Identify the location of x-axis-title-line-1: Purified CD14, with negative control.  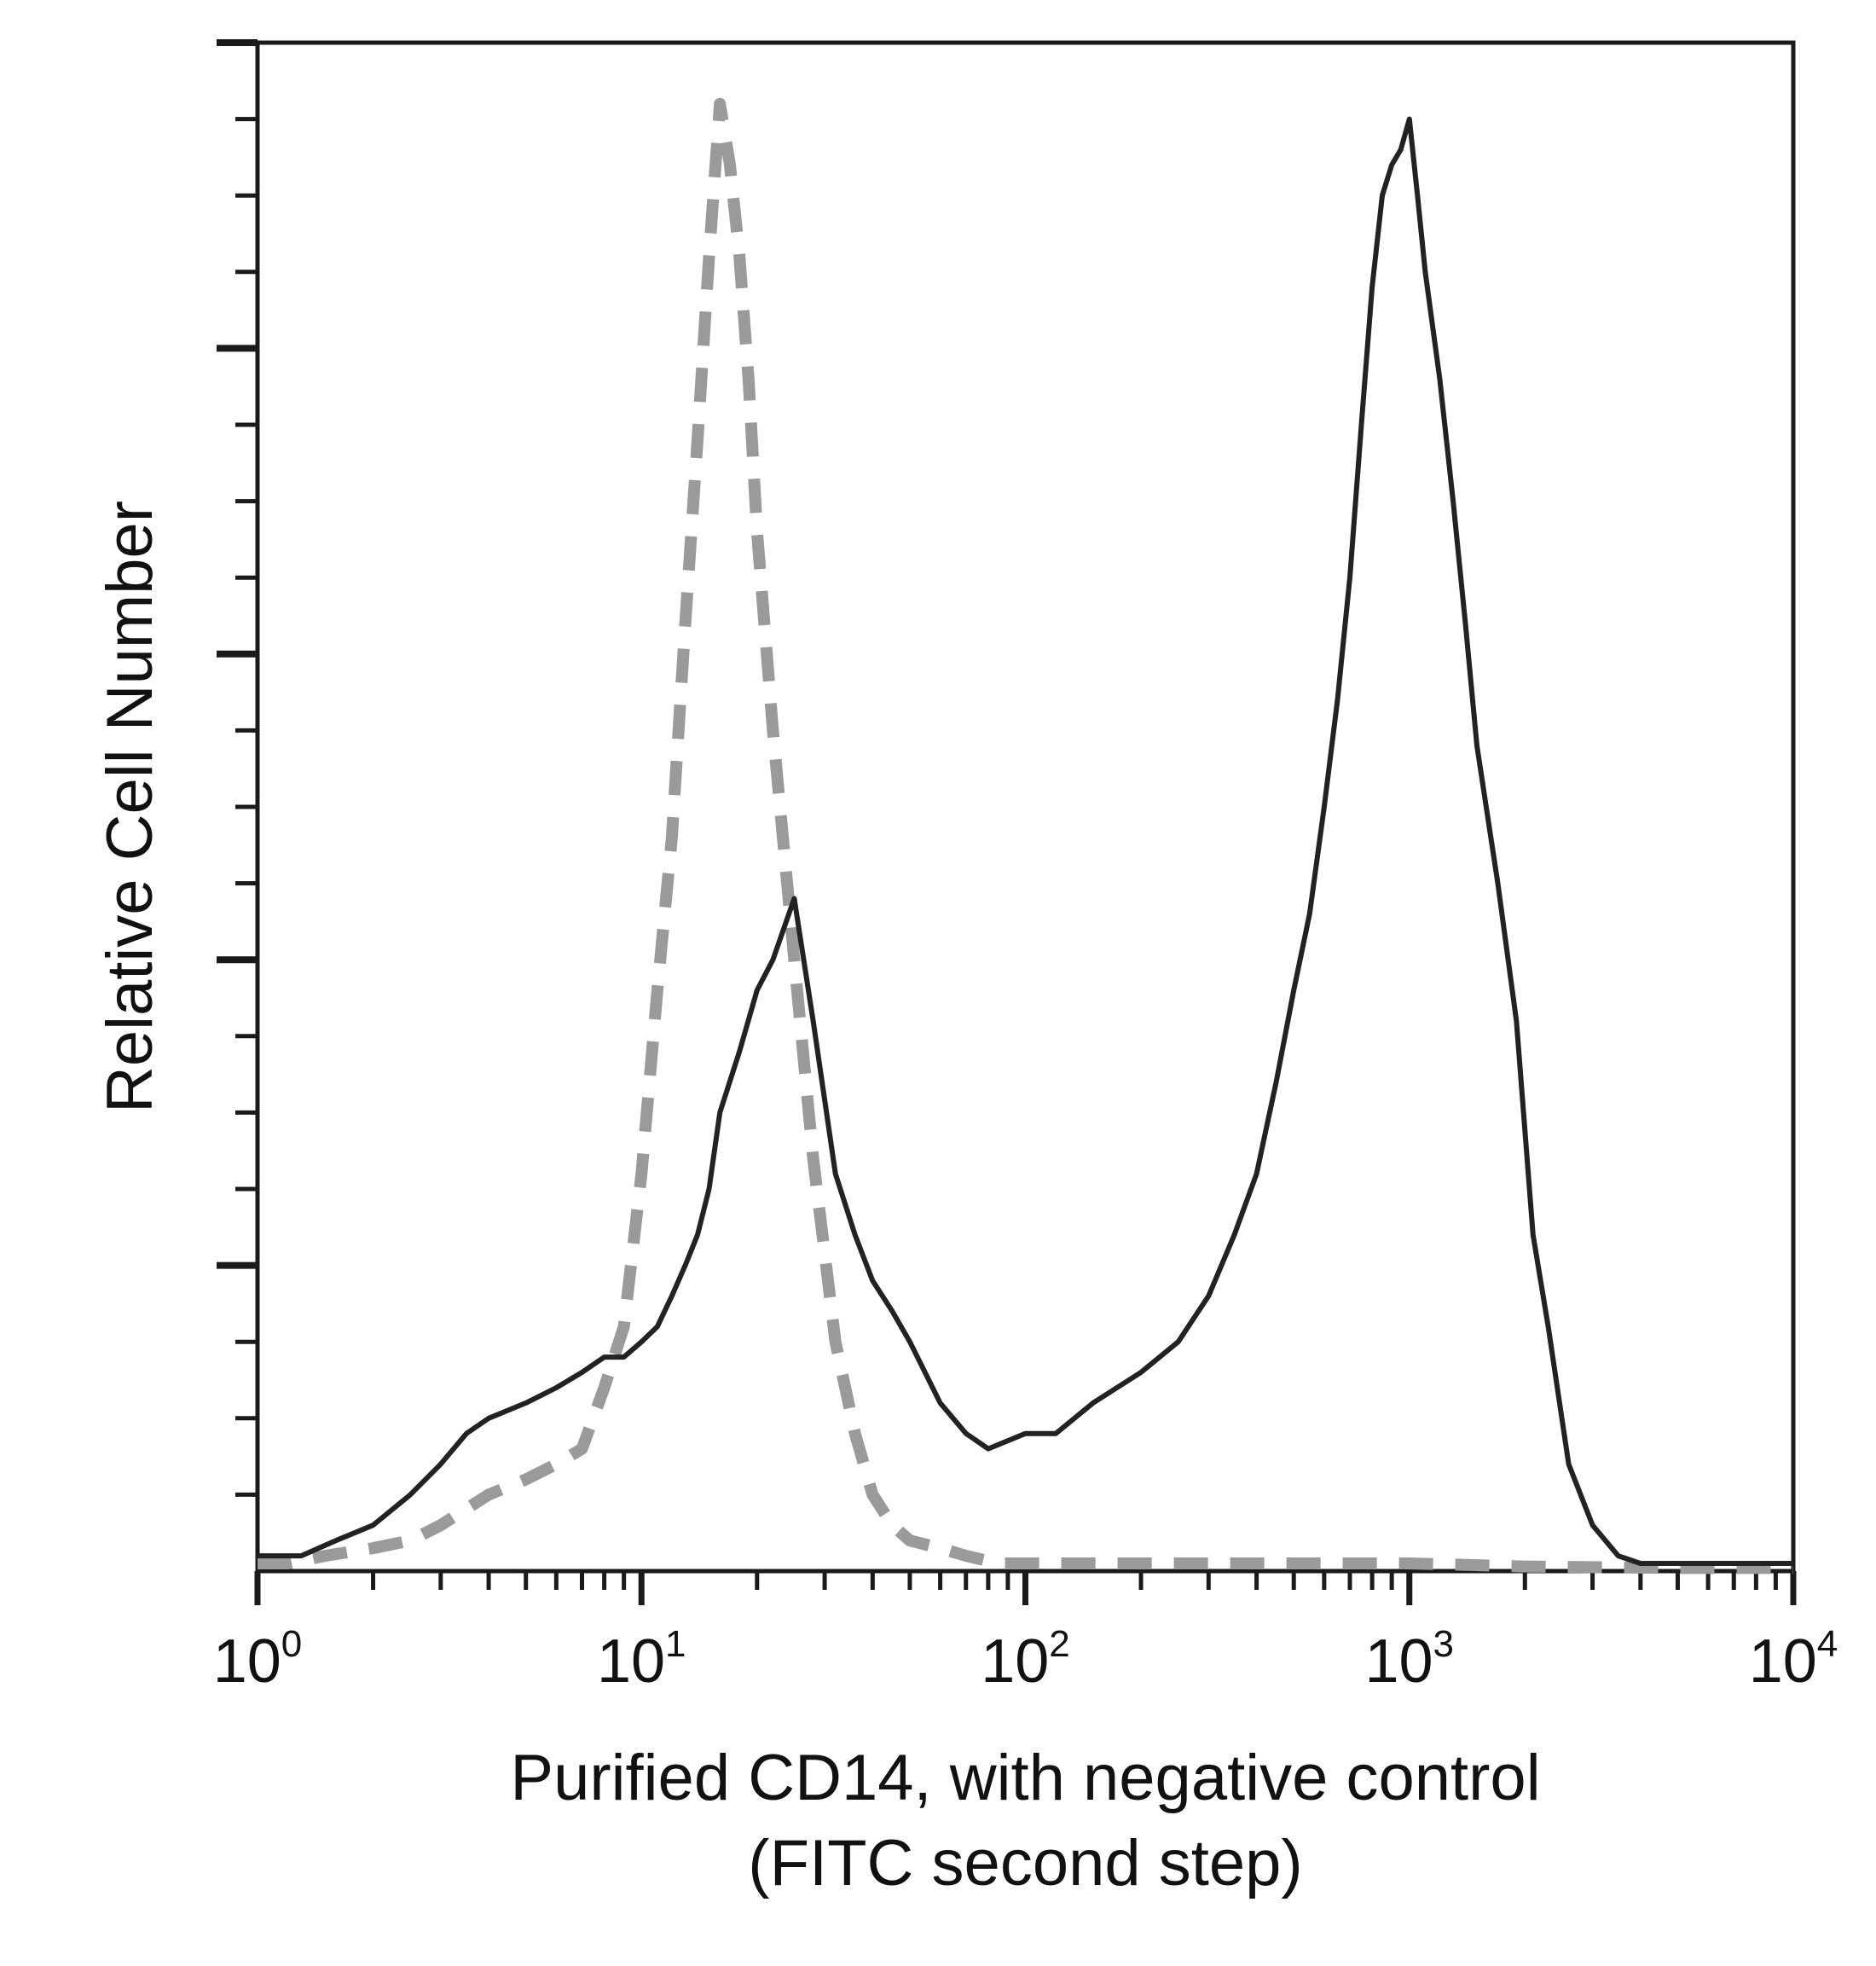
(1025, 1778).